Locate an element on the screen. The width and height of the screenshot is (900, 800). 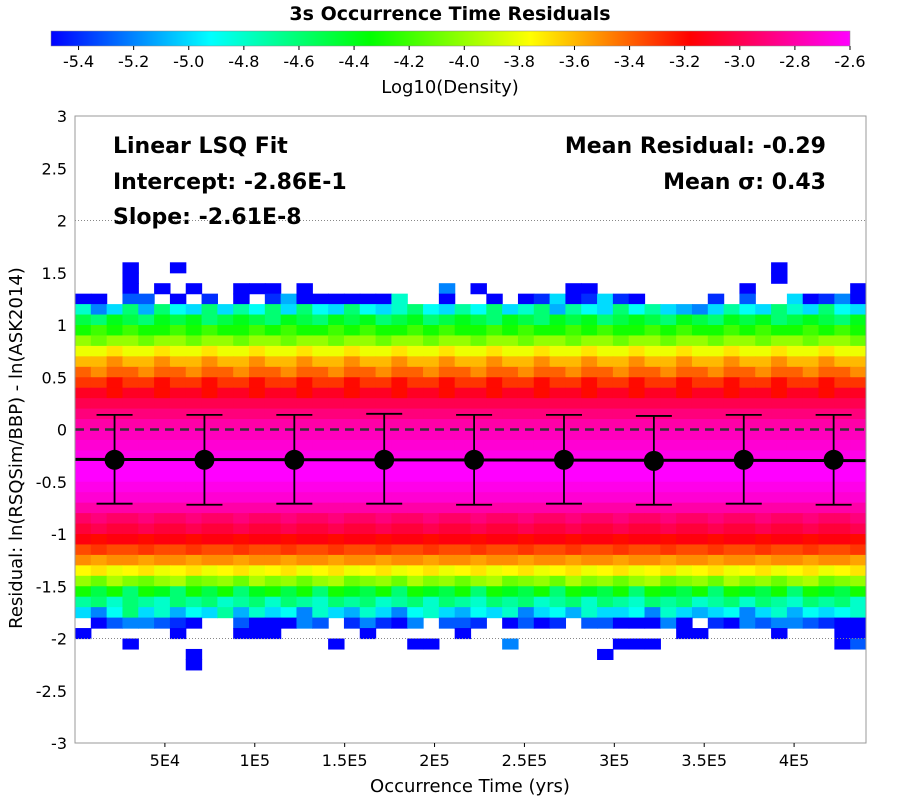
intercept-annotation: Intercept: -2.86E-1 is located at coordinates (230, 182).